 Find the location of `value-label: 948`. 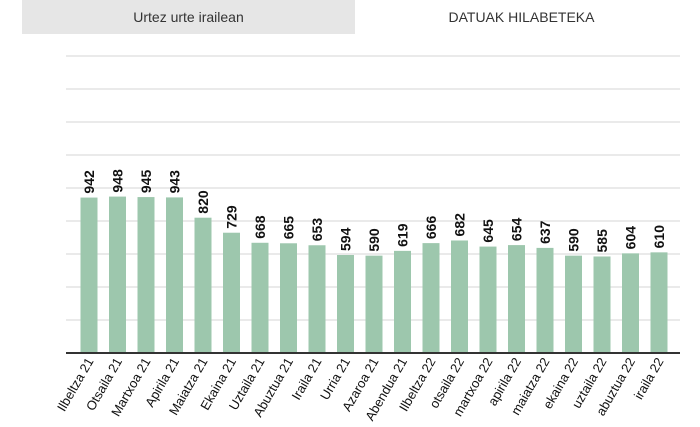

value-label: 948 is located at coordinates (118, 181).